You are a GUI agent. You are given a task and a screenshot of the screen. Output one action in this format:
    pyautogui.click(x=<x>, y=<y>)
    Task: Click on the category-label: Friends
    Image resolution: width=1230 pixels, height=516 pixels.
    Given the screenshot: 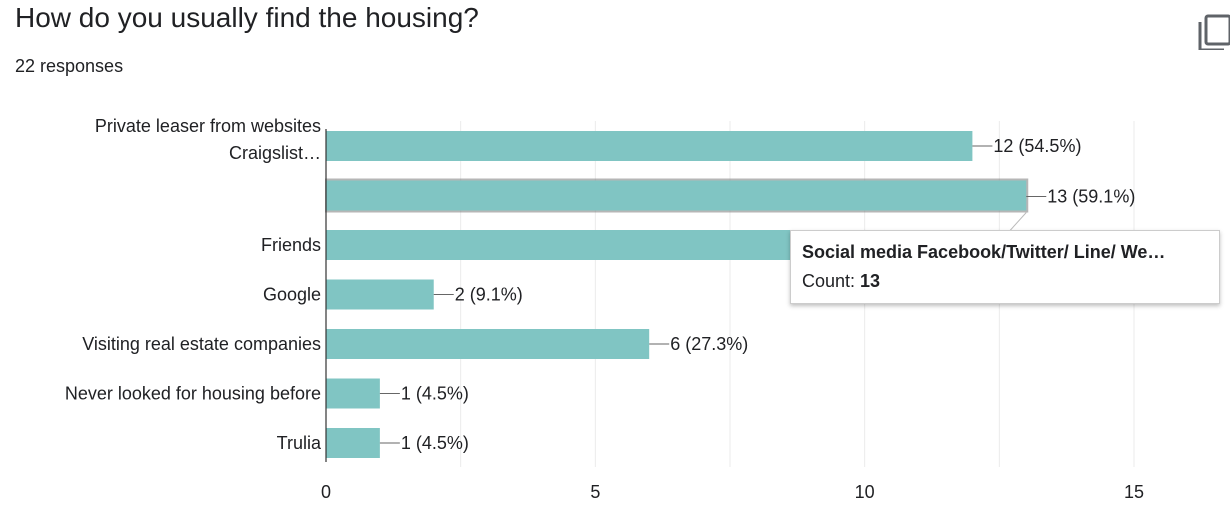 What is the action you would take?
    pyautogui.click(x=291, y=245)
    